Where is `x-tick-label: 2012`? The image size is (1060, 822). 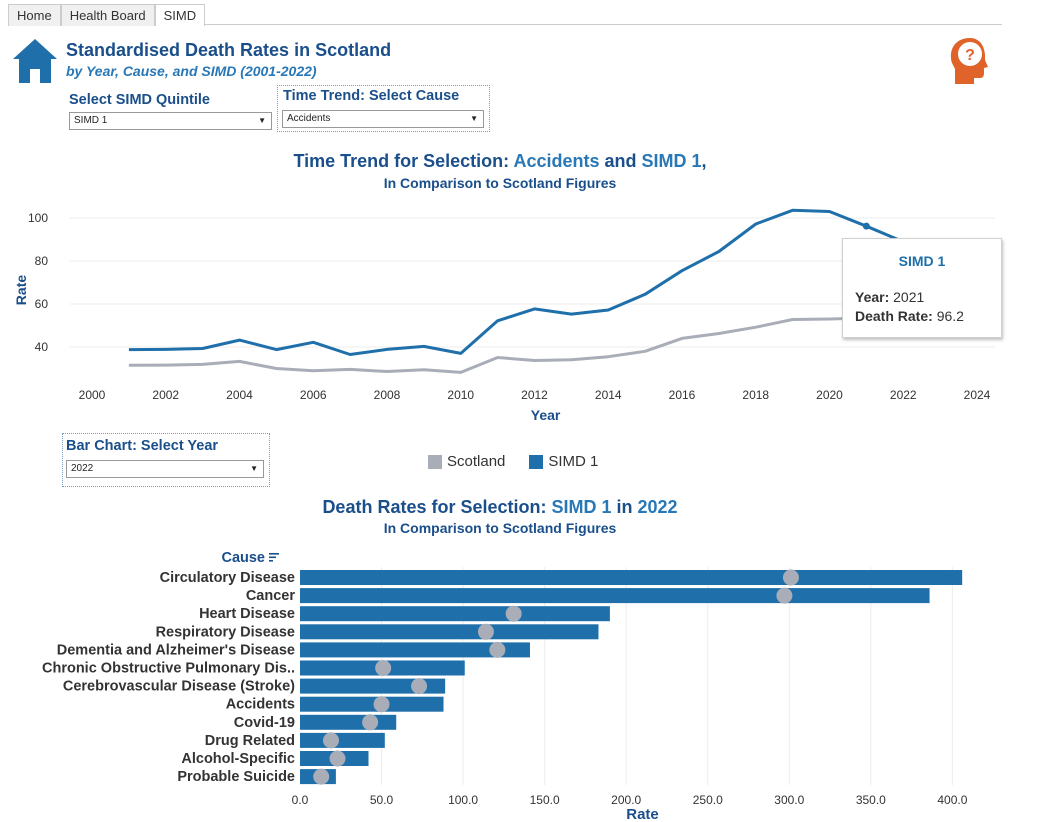 x-tick-label: 2012 is located at coordinates (534, 395).